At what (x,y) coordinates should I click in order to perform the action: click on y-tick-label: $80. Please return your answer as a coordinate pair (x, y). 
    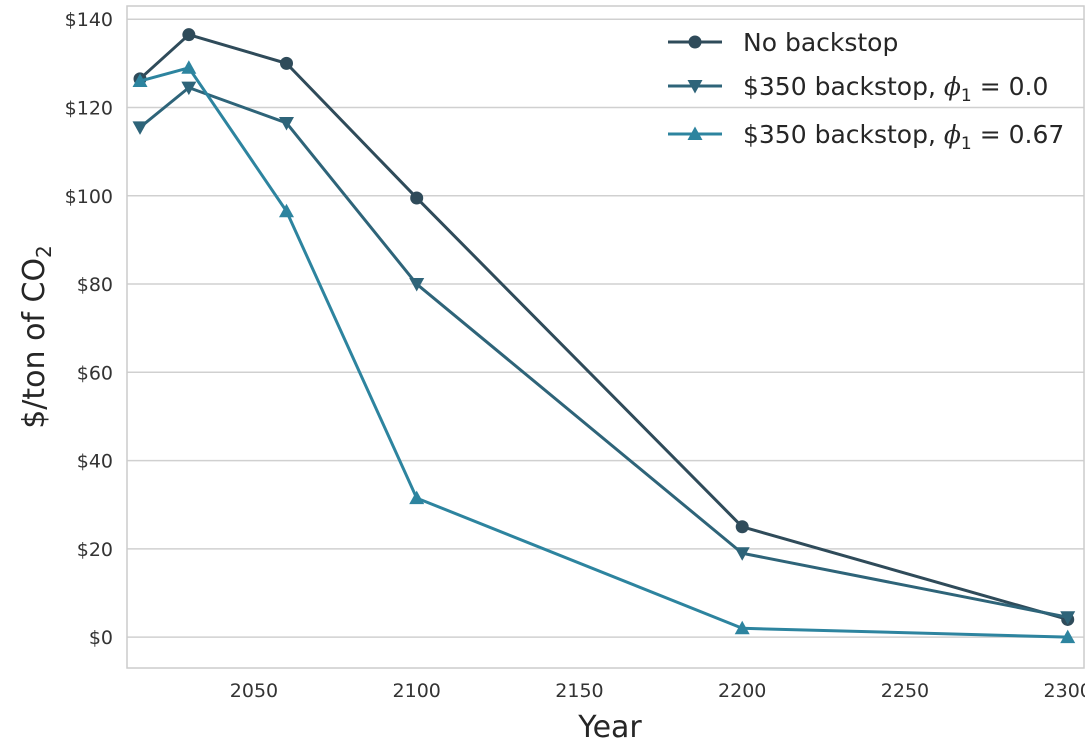
    Looking at the image, I should click on (95, 285).